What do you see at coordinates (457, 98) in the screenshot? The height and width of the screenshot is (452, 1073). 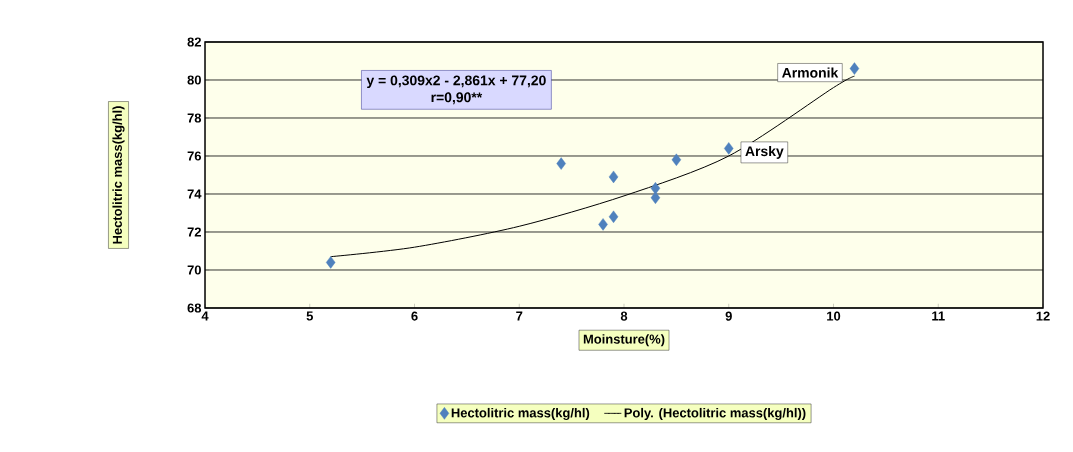 I see `annotation: r=0,90**` at bounding box center [457, 98].